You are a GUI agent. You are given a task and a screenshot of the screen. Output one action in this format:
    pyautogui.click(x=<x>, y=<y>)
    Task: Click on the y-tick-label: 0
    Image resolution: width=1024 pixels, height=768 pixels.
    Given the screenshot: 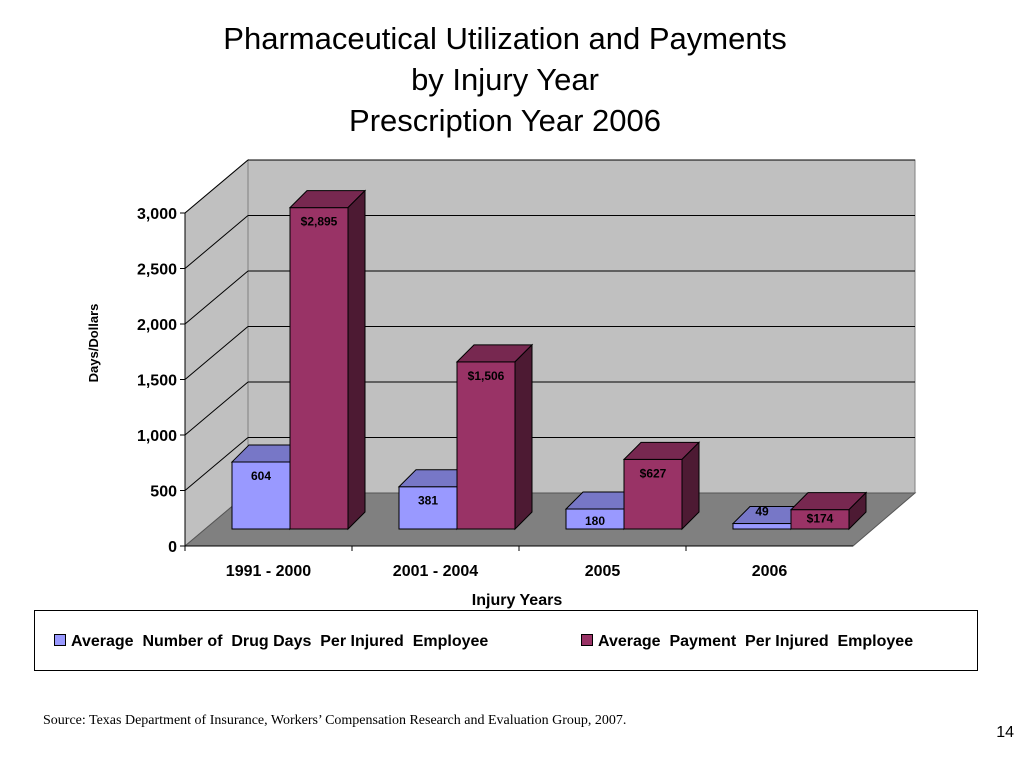 What is the action you would take?
    pyautogui.click(x=172, y=547)
    